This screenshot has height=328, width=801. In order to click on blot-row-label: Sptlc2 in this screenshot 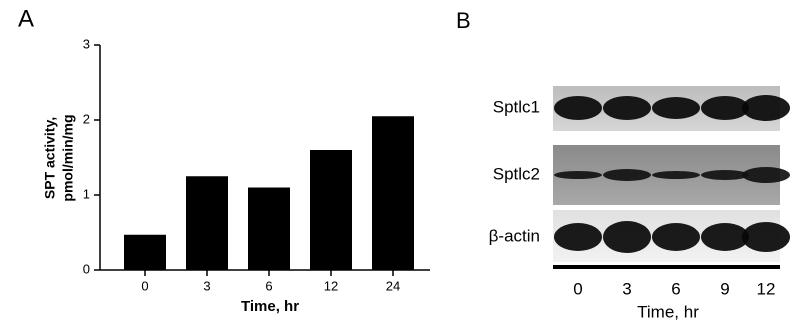, I will do `click(516, 173)`.